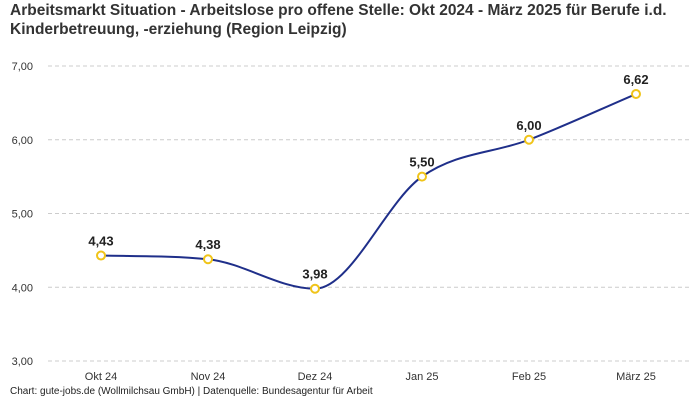 Image resolution: width=700 pixels, height=400 pixels. What do you see at coordinates (101, 377) in the screenshot?
I see `x-tick-label: Okt 24` at bounding box center [101, 377].